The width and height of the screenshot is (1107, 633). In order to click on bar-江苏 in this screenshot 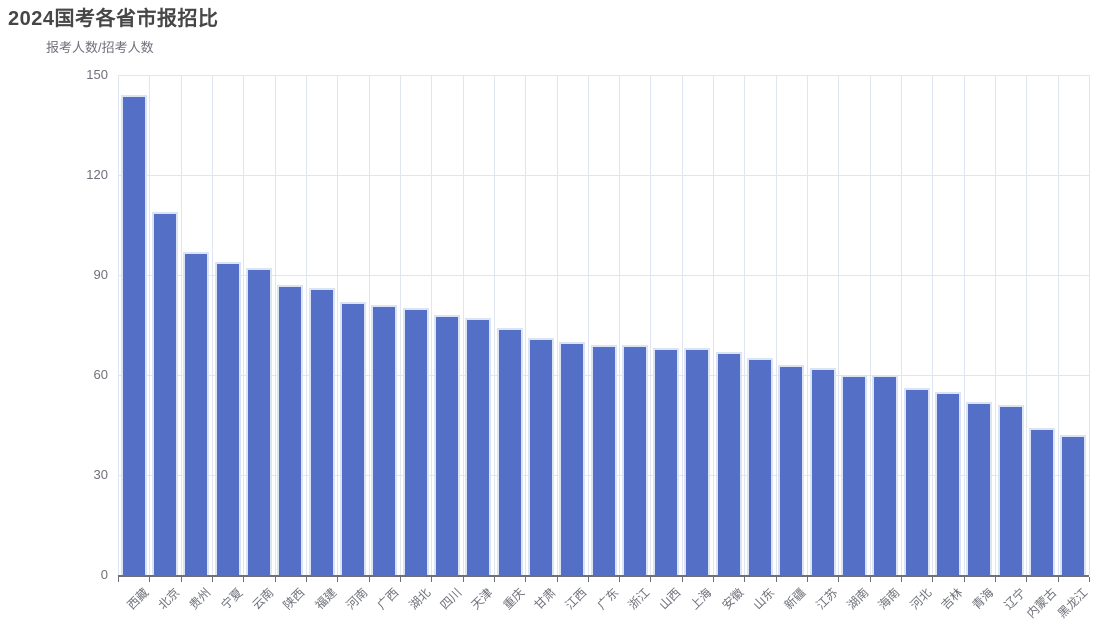, I will do `click(823, 471)`.